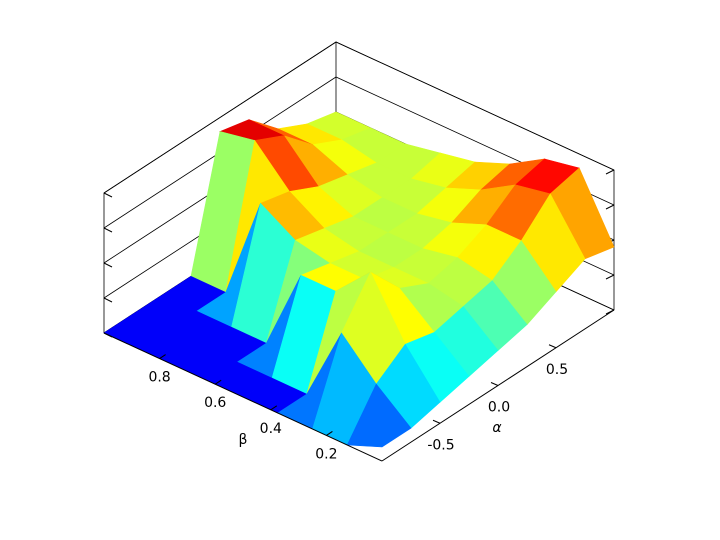 The image size is (720, 540). Describe the element at coordinates (215, 403) in the screenshot. I see `y-tick-label: 0.6` at that location.